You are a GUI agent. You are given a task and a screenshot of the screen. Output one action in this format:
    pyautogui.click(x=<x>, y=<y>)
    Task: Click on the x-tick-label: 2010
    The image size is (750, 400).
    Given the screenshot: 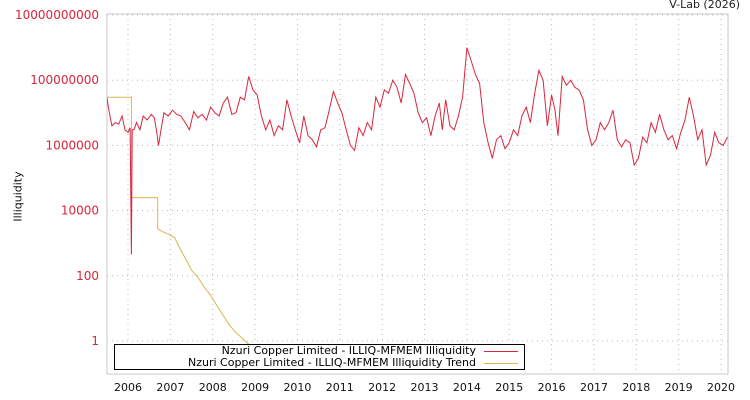 What is the action you would take?
    pyautogui.click(x=297, y=387)
    